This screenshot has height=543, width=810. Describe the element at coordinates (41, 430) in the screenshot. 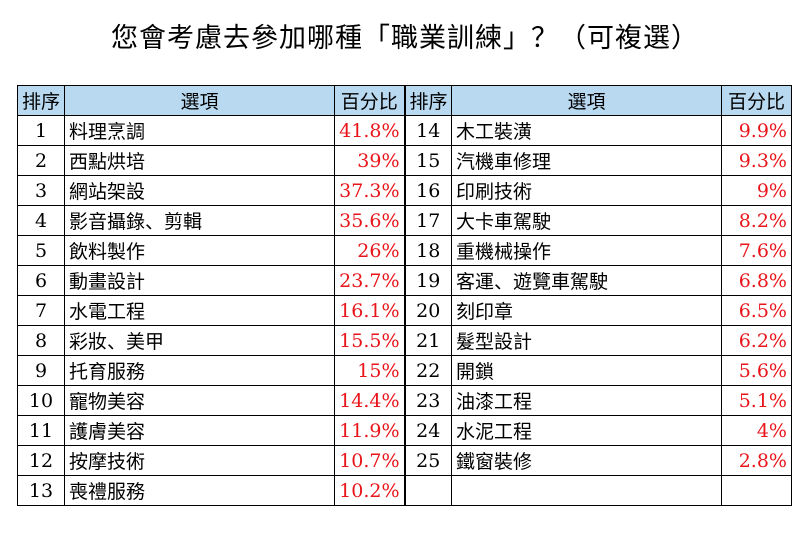

I see `left-rank-cell: 11` at that location.